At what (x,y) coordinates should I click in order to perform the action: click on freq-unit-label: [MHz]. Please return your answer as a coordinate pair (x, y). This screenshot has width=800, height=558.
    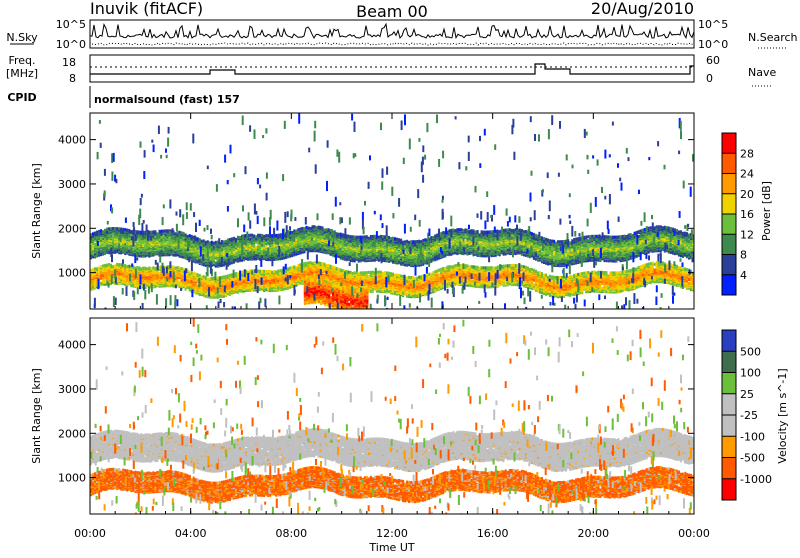
    Looking at the image, I should click on (22, 73).